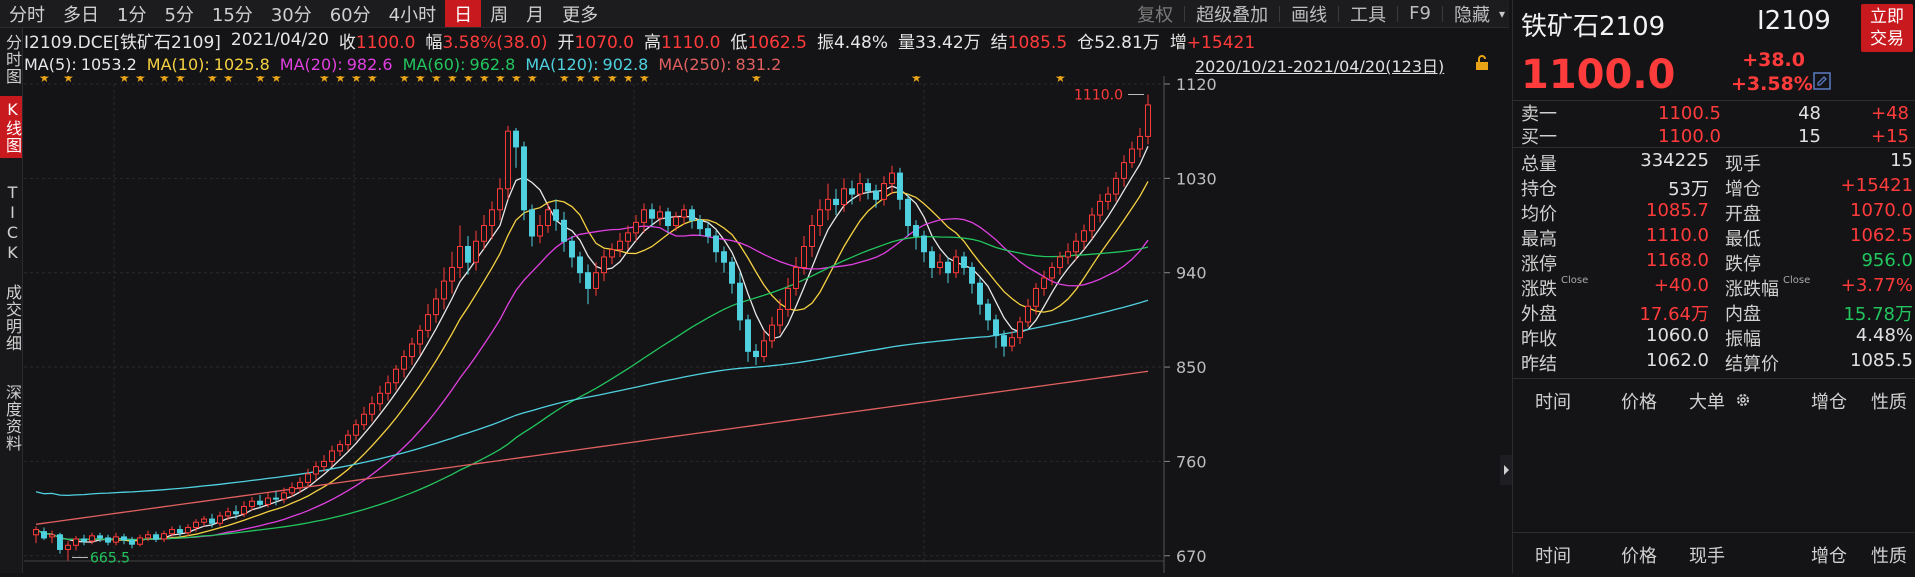  I want to click on ma-value: 1053.2, so click(108, 64).